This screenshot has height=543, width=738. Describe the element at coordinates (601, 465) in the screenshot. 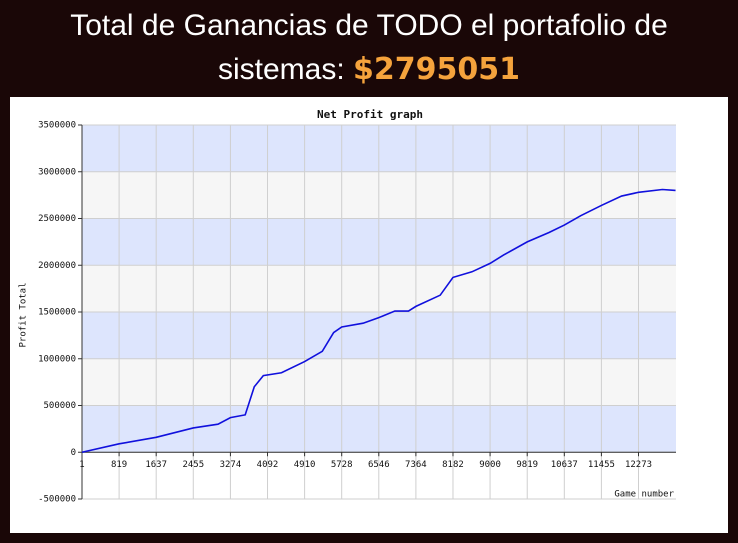

I see `x-tick-label: 11455` at that location.